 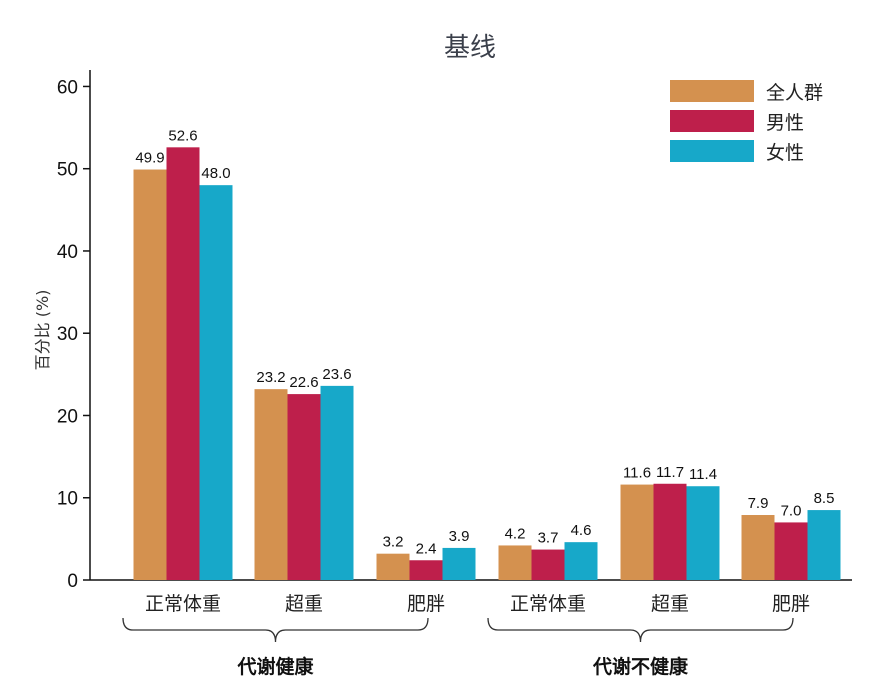 What do you see at coordinates (270, 377) in the screenshot?
I see `data-label: 23.2` at bounding box center [270, 377].